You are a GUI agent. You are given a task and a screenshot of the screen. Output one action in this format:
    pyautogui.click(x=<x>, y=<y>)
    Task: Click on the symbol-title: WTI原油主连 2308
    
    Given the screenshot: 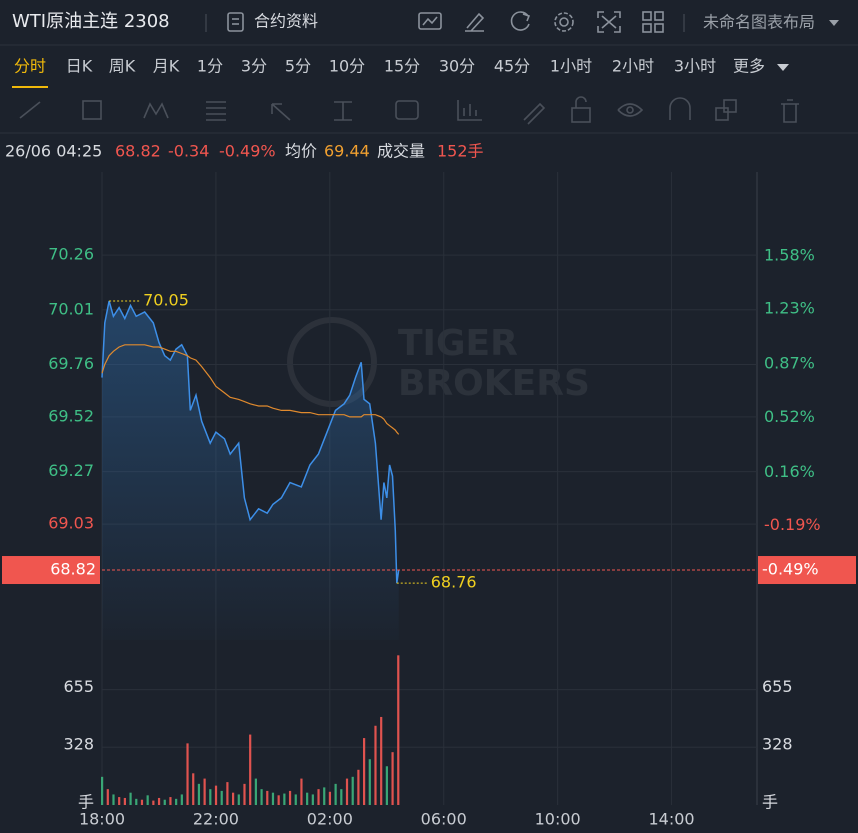 What is the action you would take?
    pyautogui.click(x=91, y=21)
    